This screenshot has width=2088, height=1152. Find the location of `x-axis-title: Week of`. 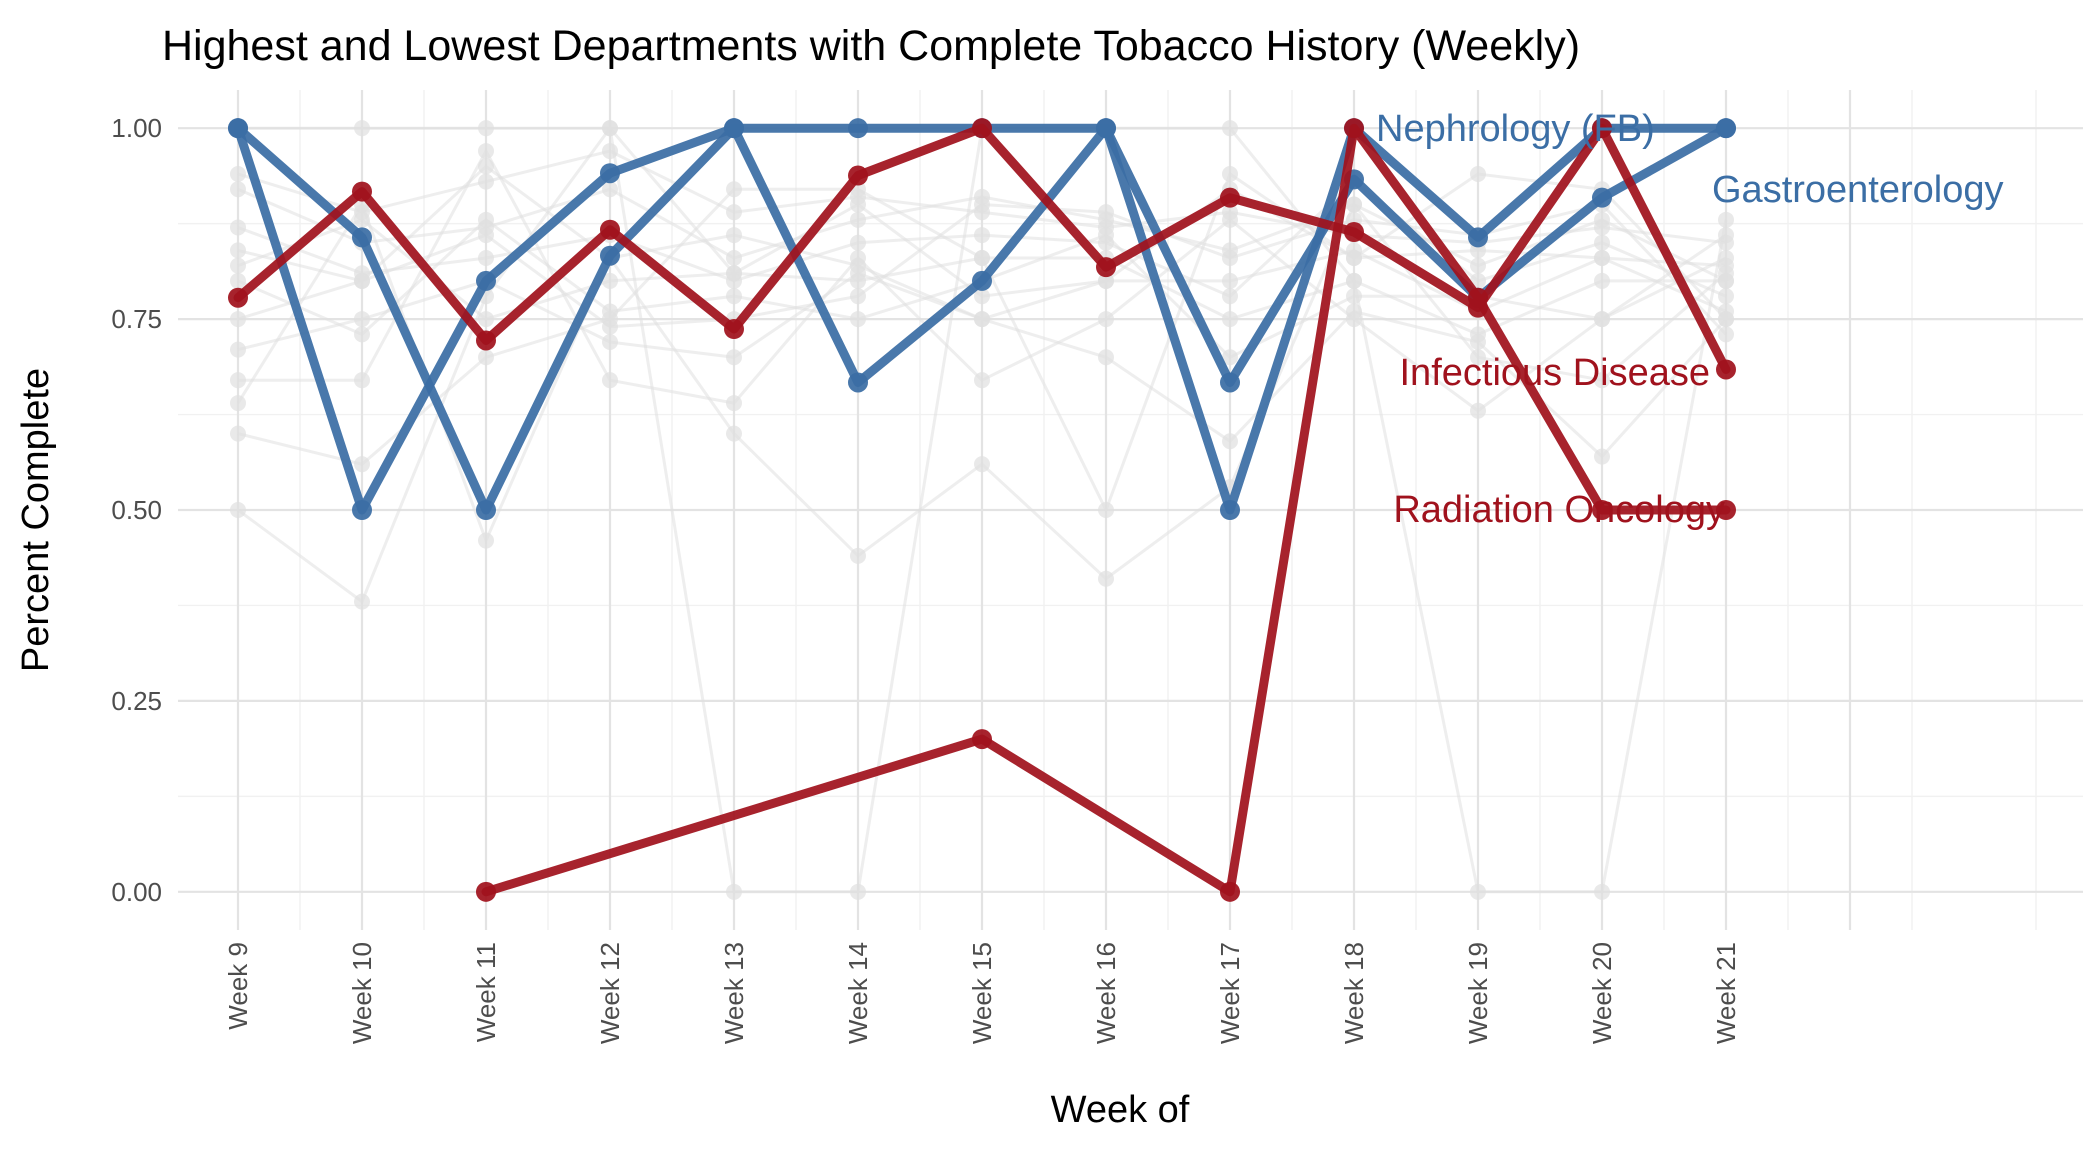

x-axis-title: Week of is located at coordinates (1120, 1110).